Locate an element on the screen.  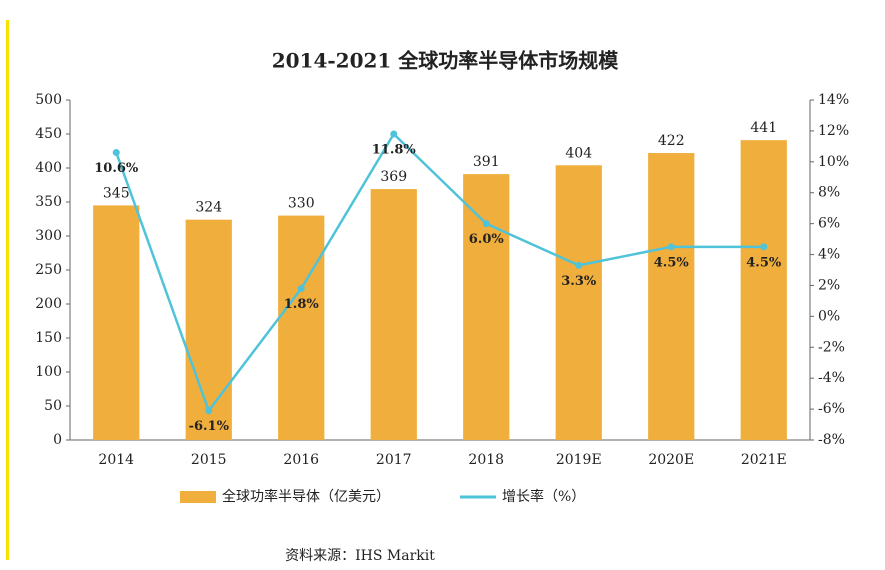
y2-tick-label: 2% is located at coordinates (829, 285).